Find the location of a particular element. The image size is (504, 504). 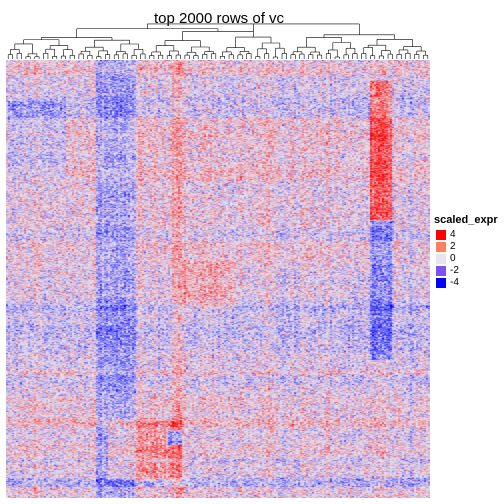

legend-label-2: 2 is located at coordinates (453, 246).